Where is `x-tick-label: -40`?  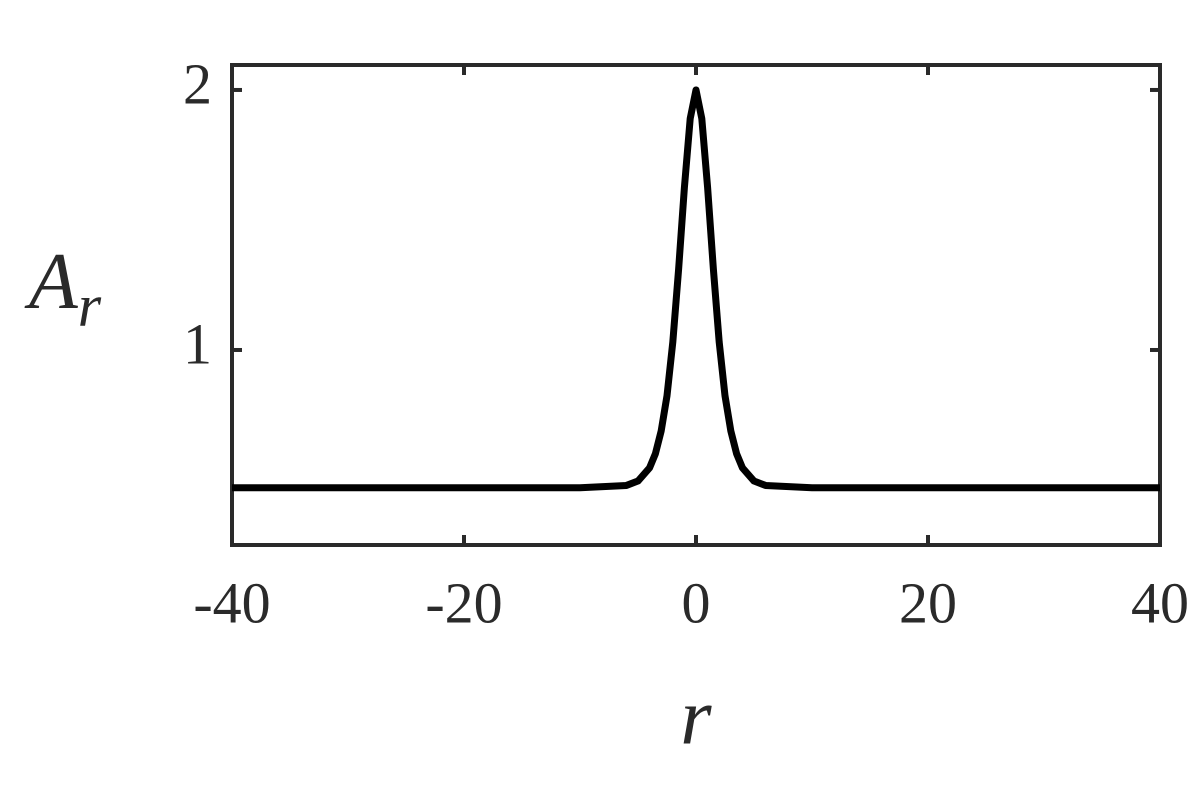 x-tick-label: -40 is located at coordinates (231, 602).